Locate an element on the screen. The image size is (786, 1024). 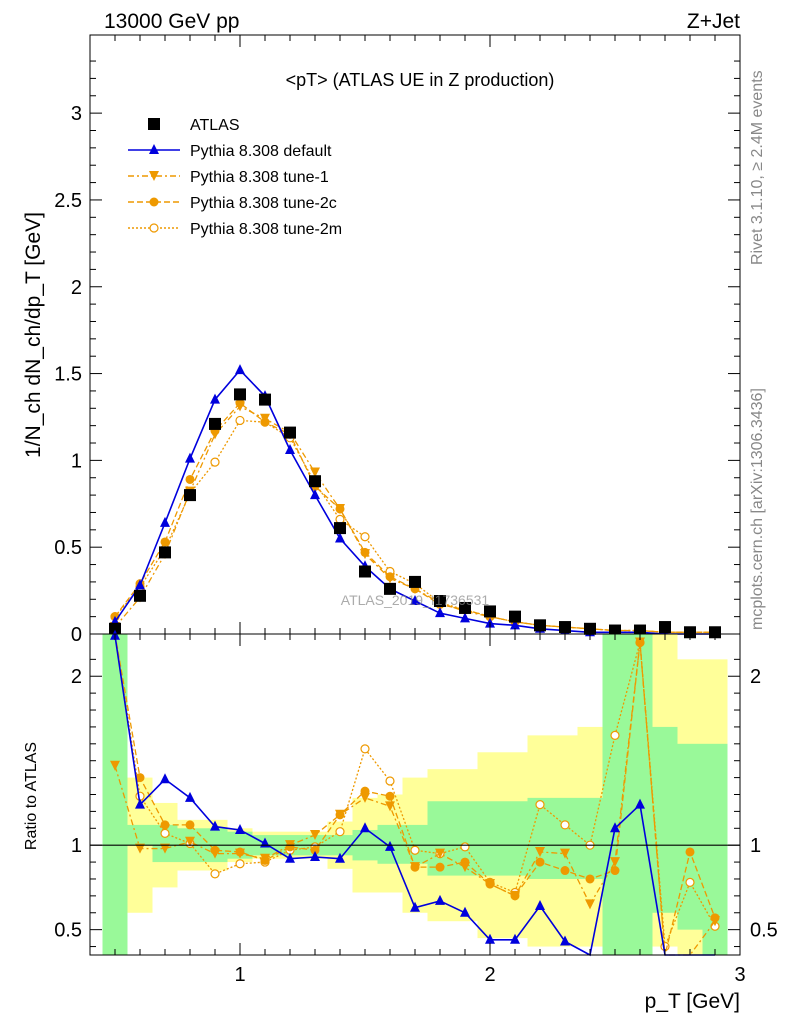
side-text-bottom: mcplots.cern.ch [arXiv:1306.3436] is located at coordinates (757, 509).